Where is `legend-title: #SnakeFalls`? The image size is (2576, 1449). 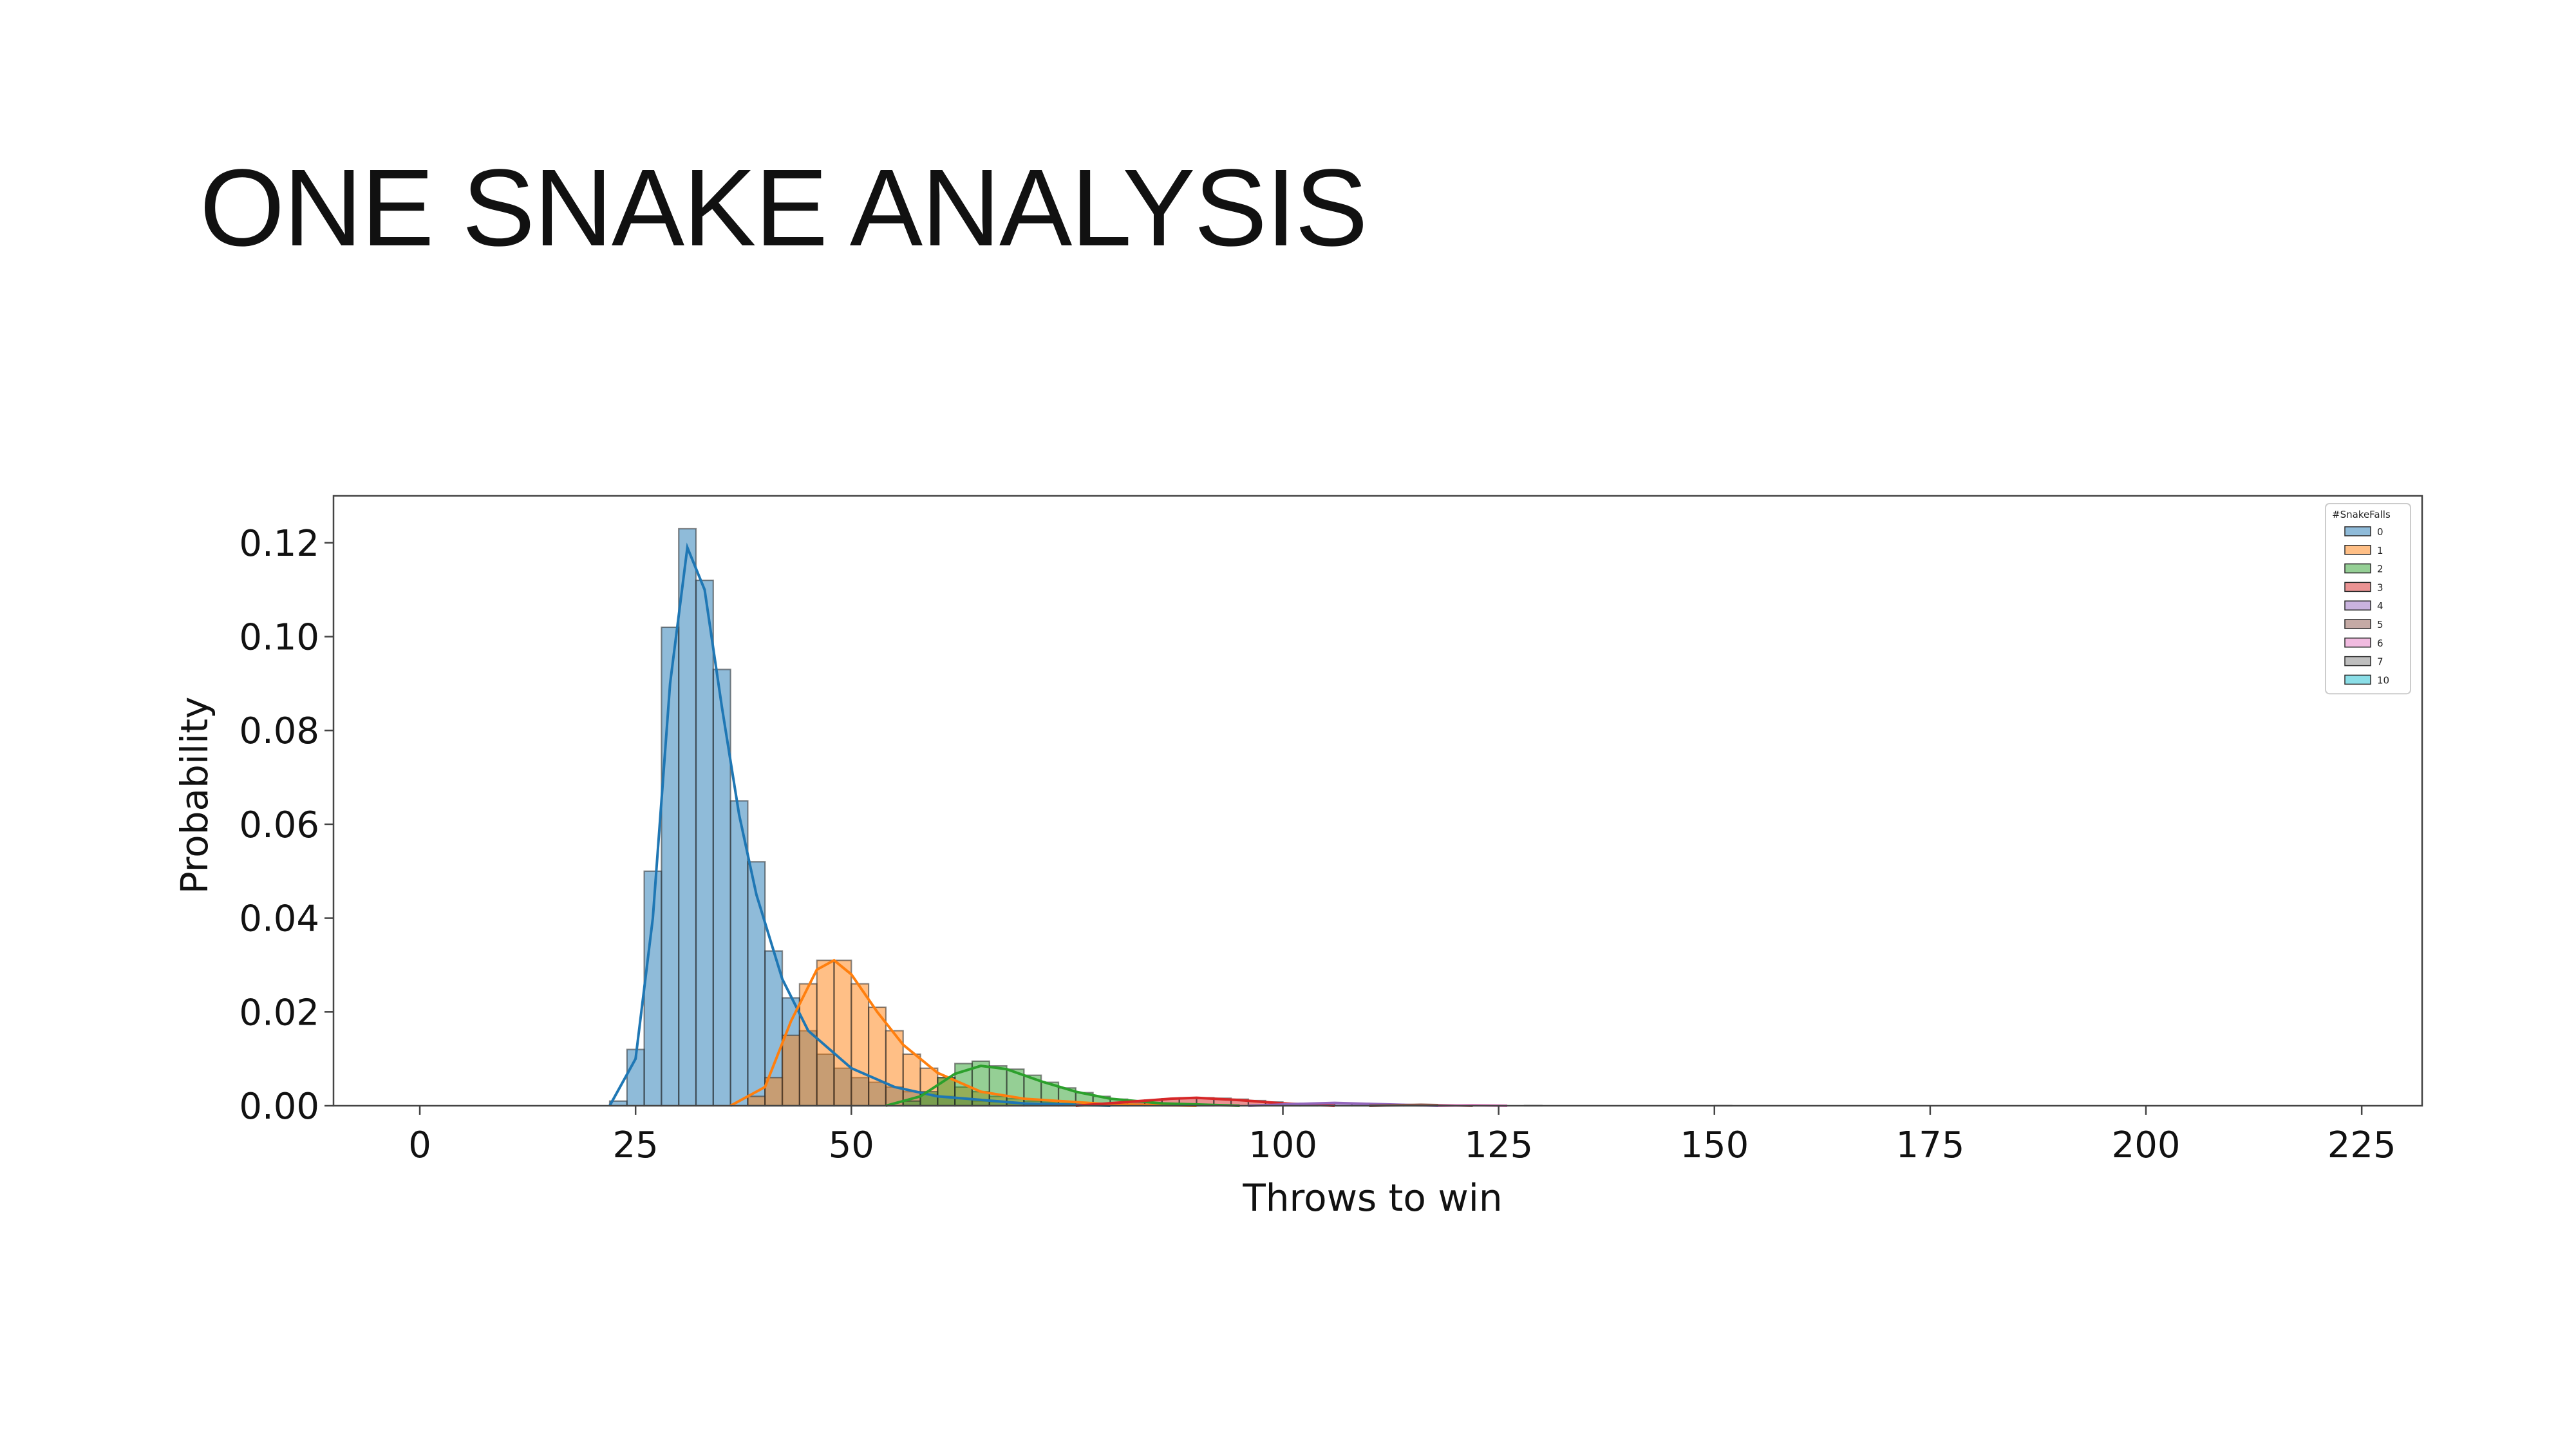
legend-title: #SnakeFalls is located at coordinates (2361, 514).